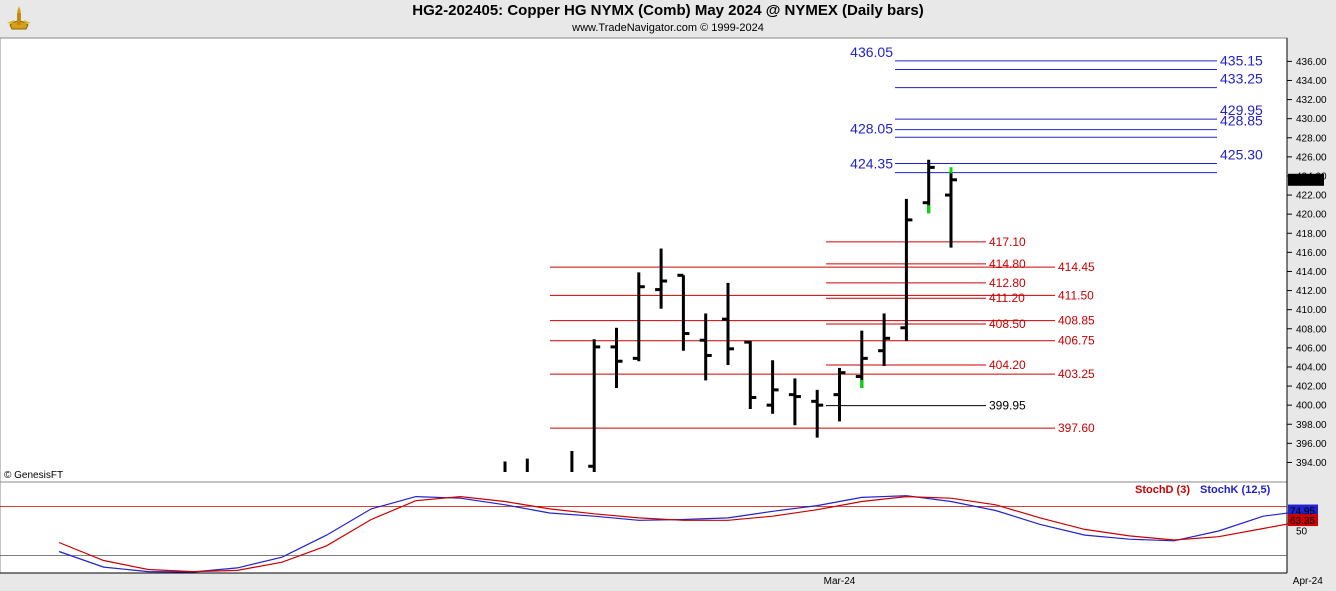 This screenshot has width=1336, height=591. Describe the element at coordinates (1311, 138) in the screenshot. I see `price-tick-label: 428.00` at that location.